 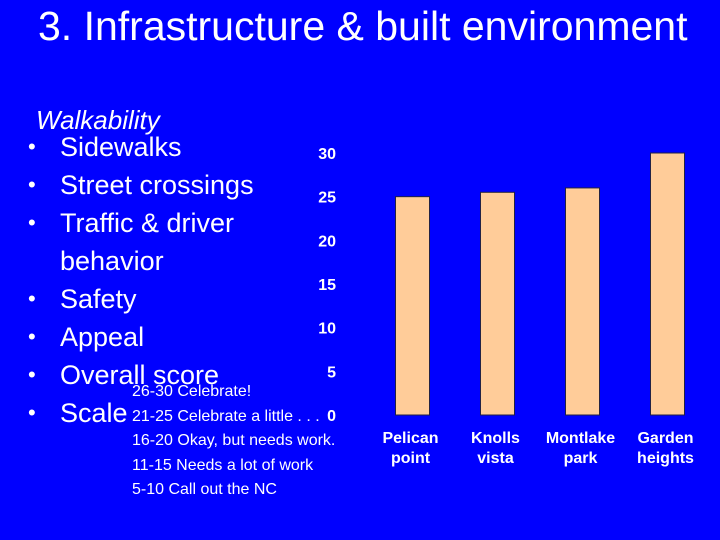 I want to click on scale-item: 5-10 Call out the NC, so click(x=204, y=489).